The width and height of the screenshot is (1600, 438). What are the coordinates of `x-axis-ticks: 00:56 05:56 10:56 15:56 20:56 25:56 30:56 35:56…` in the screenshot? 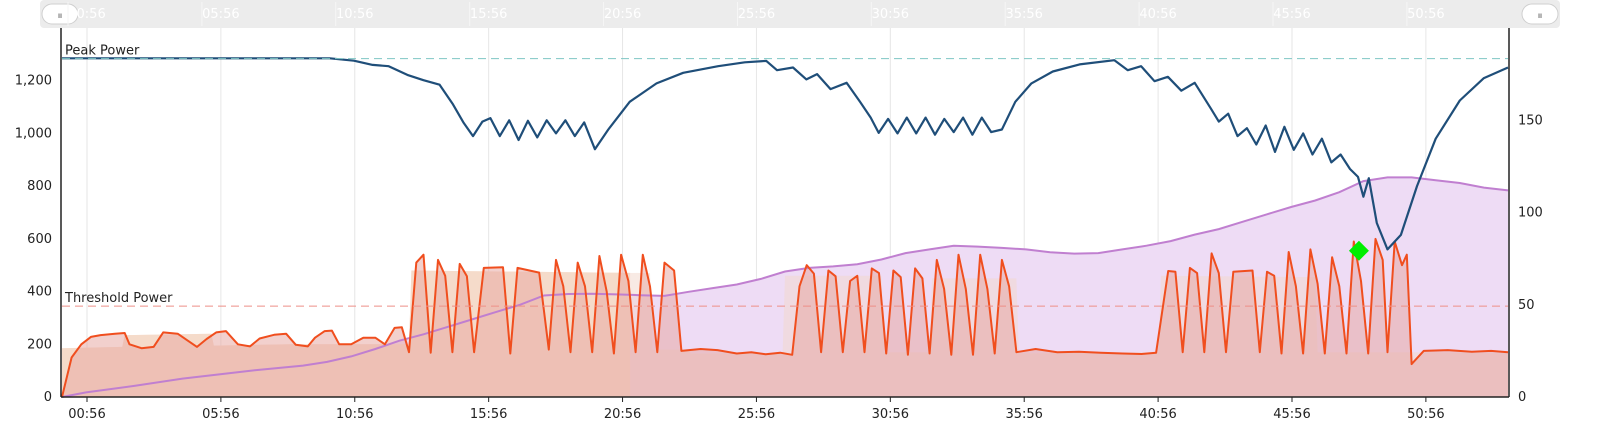 It's located at (756, 409).